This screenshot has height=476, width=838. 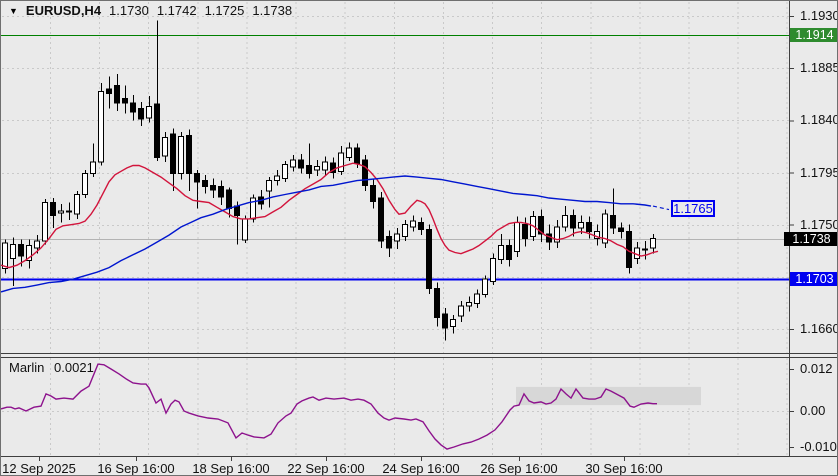 I want to click on title-low-value: 1.1725, so click(x=224, y=10).